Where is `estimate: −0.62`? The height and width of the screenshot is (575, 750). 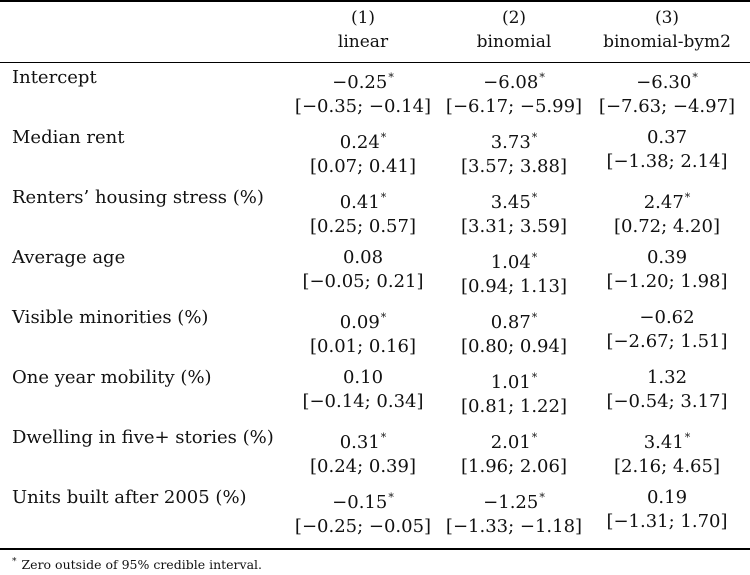
estimate: −0.62 is located at coordinates (667, 318).